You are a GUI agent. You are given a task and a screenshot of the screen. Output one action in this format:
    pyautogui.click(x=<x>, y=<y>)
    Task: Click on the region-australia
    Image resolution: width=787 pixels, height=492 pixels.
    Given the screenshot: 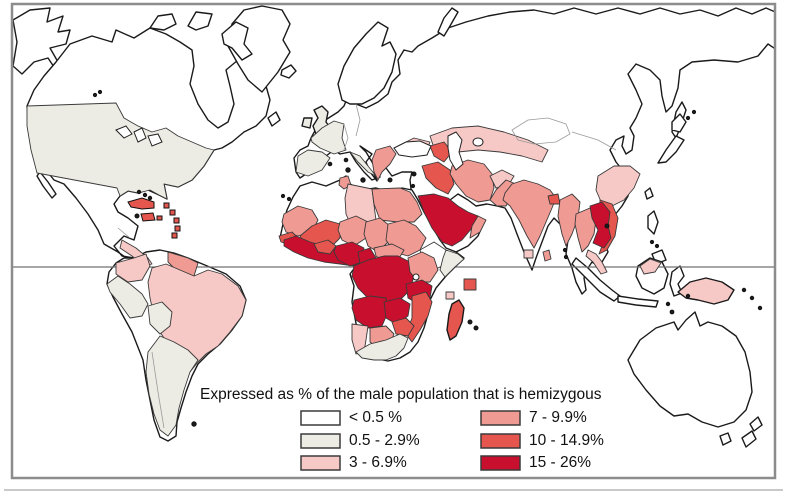 What is the action you would take?
    pyautogui.click(x=690, y=369)
    